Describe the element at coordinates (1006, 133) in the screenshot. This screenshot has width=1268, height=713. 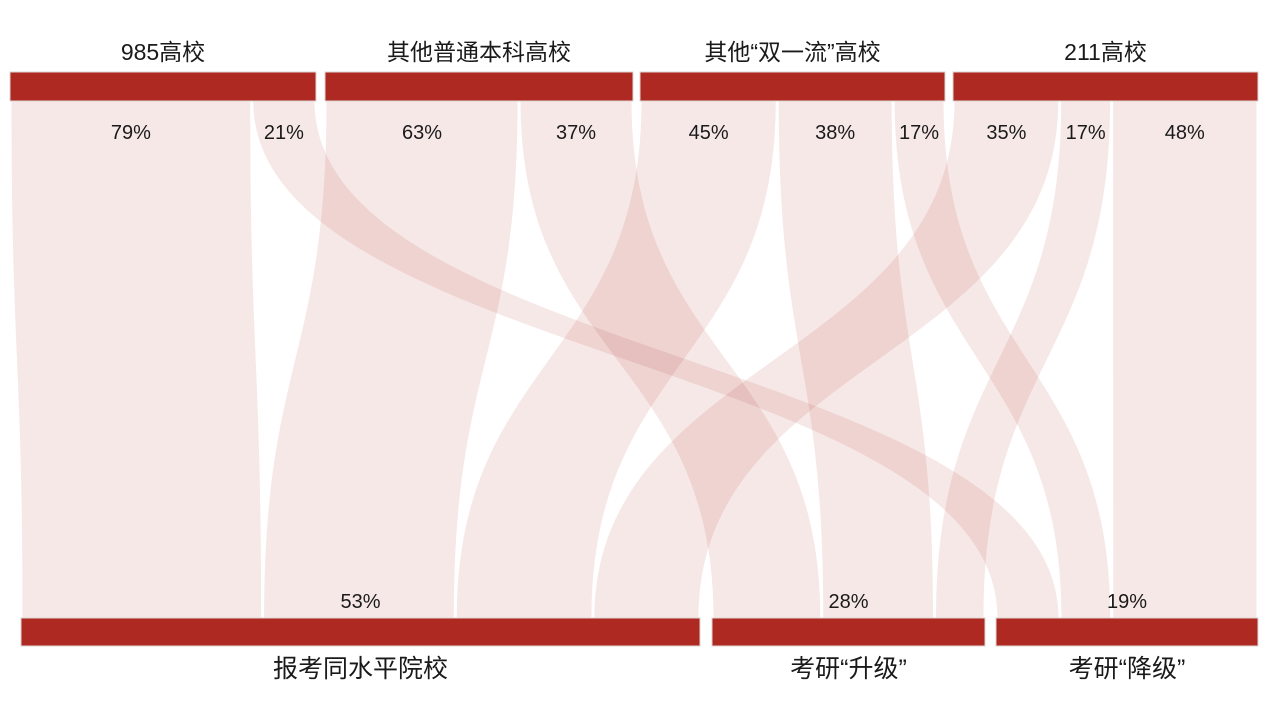
I see `flow-pct-211-to-same-level: 35%` at that location.